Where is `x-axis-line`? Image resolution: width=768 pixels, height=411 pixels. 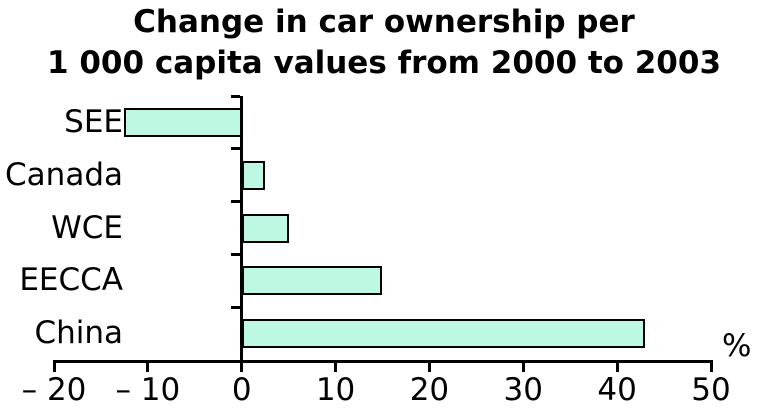 x-axis-line is located at coordinates (383, 361).